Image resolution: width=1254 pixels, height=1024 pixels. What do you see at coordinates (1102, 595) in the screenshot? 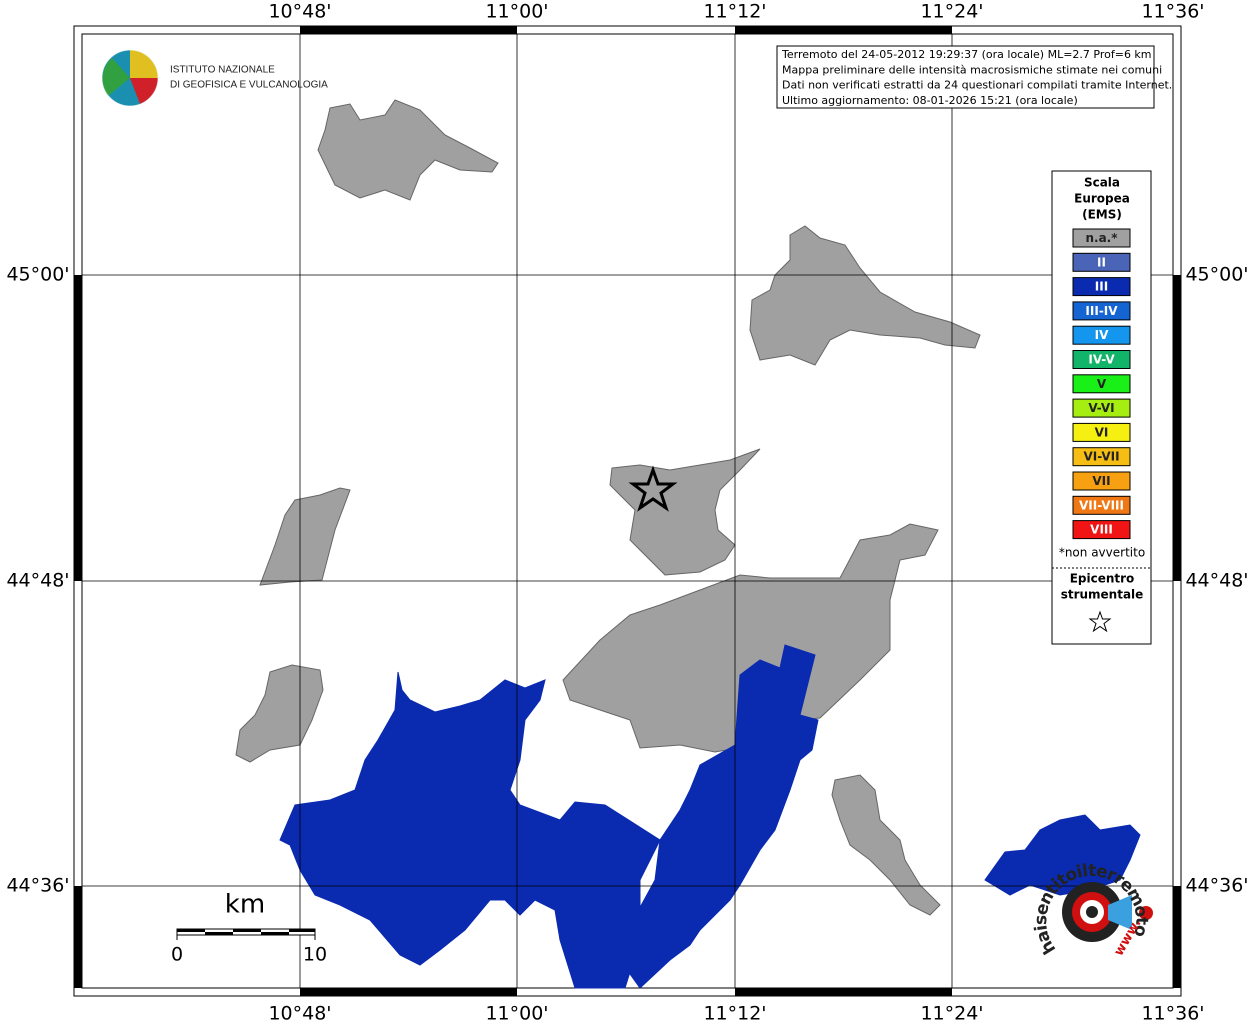
I see `legend-epicentre: strumentale` at bounding box center [1102, 595].